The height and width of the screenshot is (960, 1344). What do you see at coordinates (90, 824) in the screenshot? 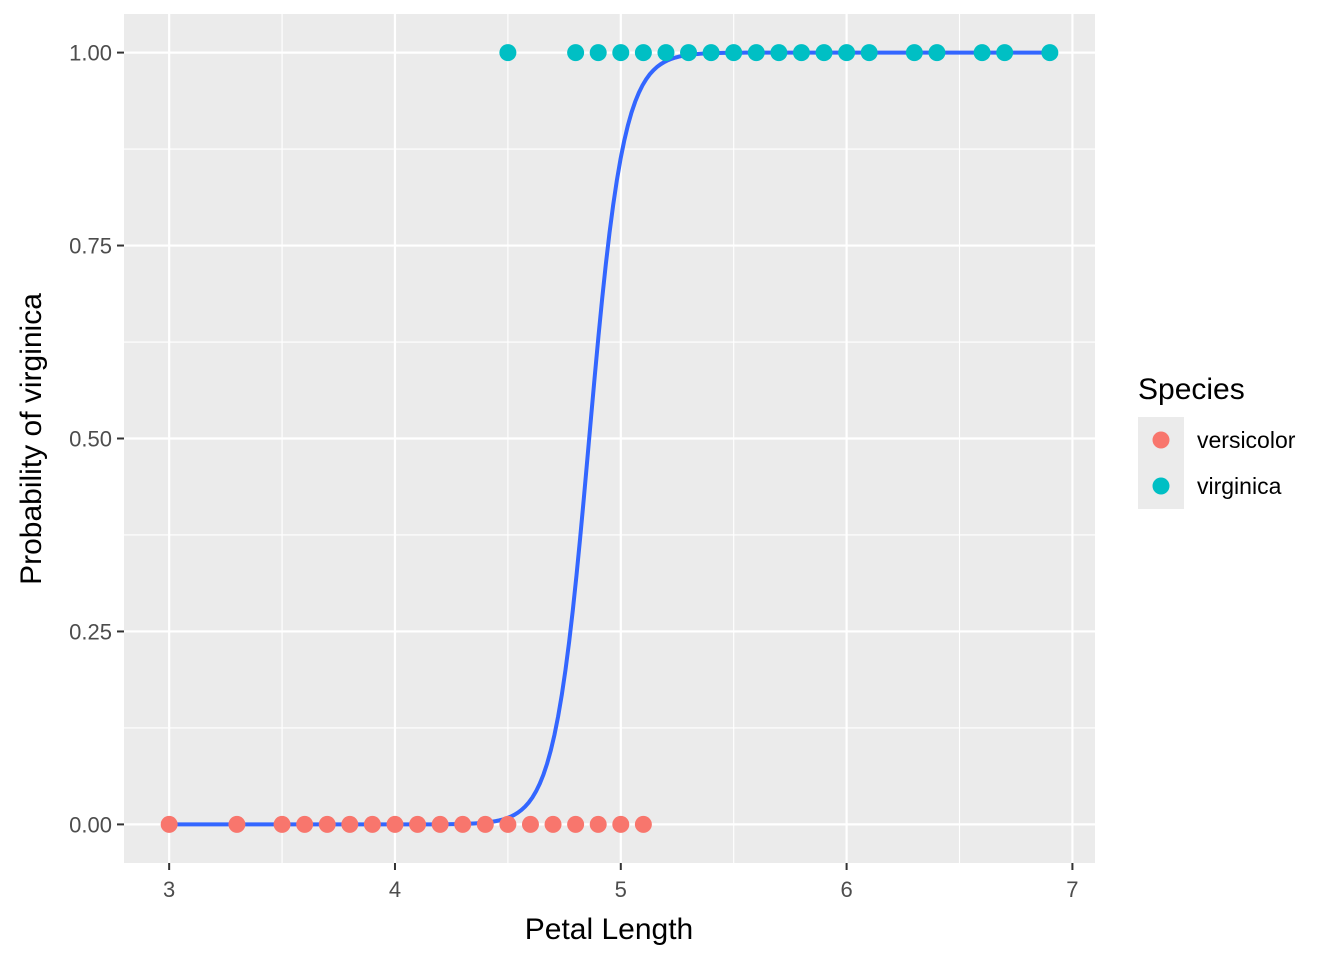
I see `y-tick-label: 0.00` at bounding box center [90, 824].